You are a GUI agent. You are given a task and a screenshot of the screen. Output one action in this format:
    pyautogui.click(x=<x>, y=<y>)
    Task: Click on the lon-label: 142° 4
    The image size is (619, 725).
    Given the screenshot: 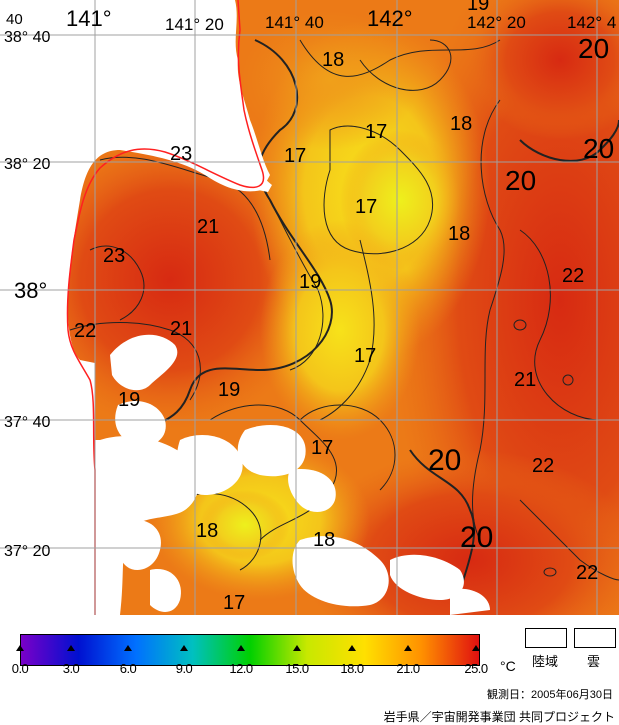 What is the action you would take?
    pyautogui.click(x=591, y=22)
    